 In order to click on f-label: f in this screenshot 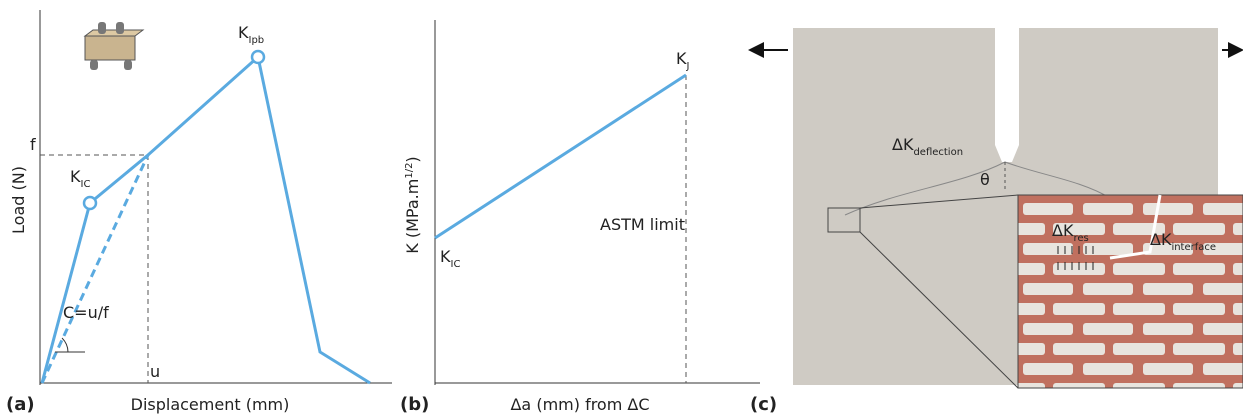, I will do `click(33, 144)`.